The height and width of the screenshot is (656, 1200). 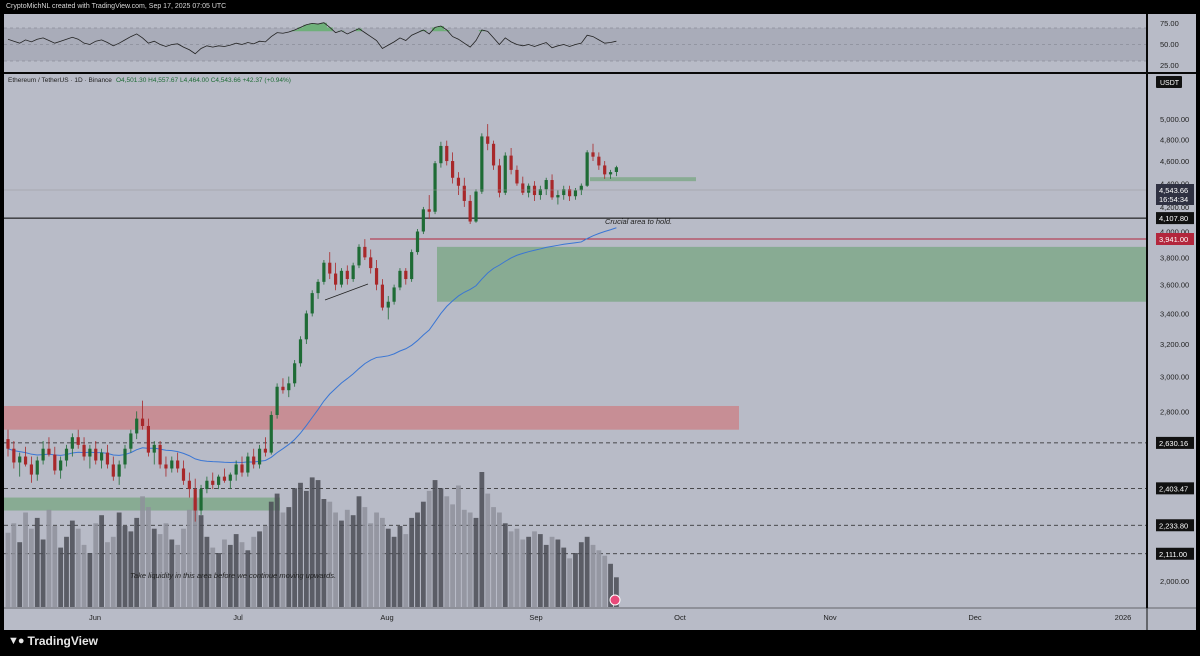 What do you see at coordinates (615, 600) in the screenshot?
I see `jump-to-realtime-icon` at bounding box center [615, 600].